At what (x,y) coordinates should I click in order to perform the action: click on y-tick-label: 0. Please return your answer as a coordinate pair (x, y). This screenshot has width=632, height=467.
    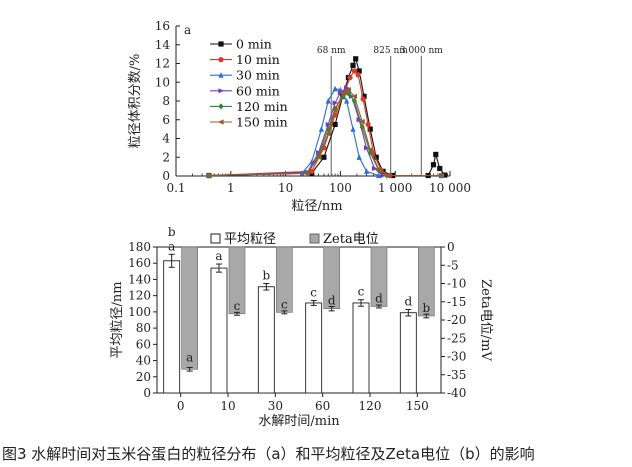
    Looking at the image, I should click on (147, 393).